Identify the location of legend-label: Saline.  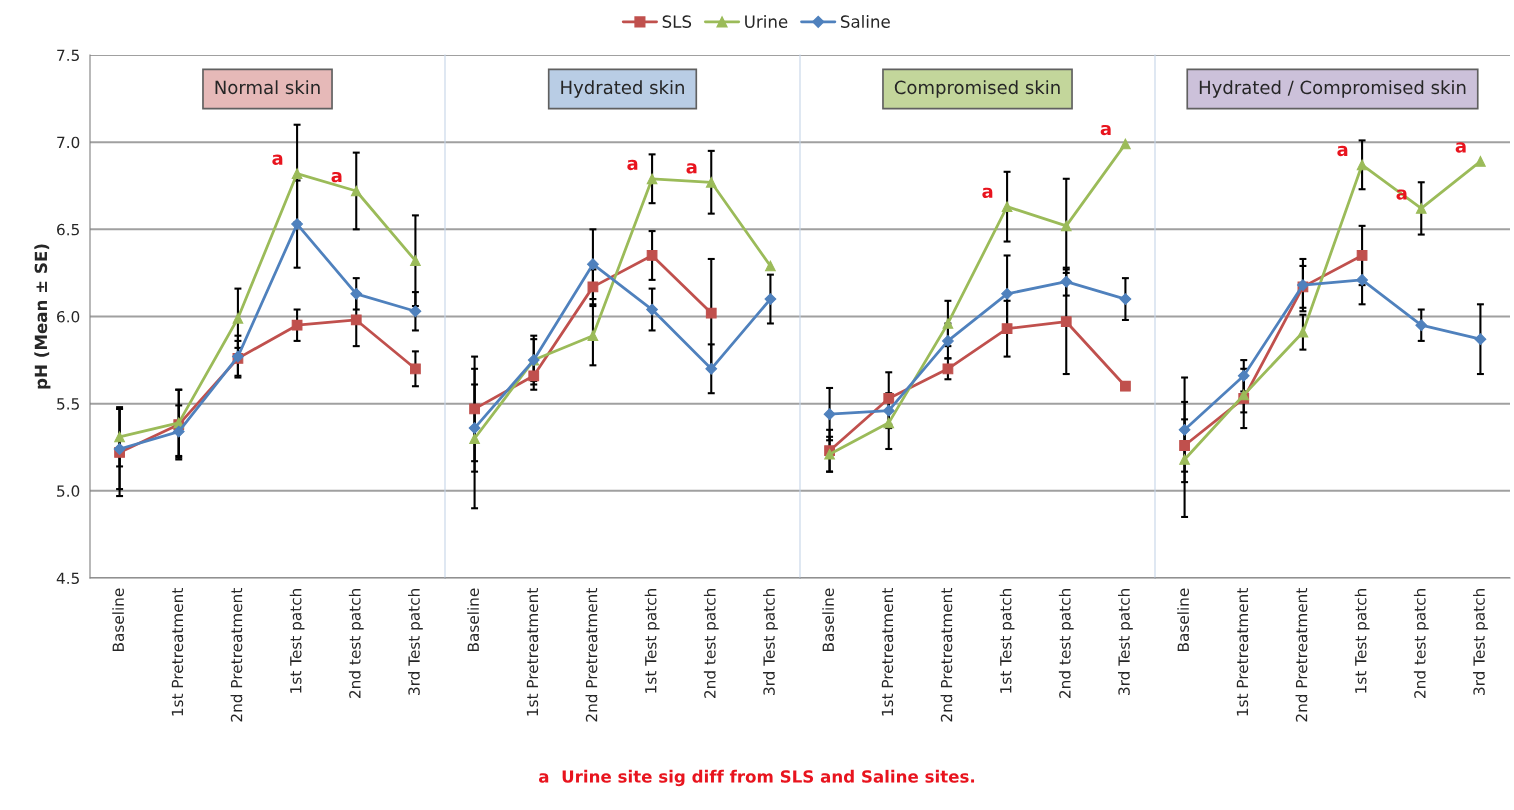
(865, 21).